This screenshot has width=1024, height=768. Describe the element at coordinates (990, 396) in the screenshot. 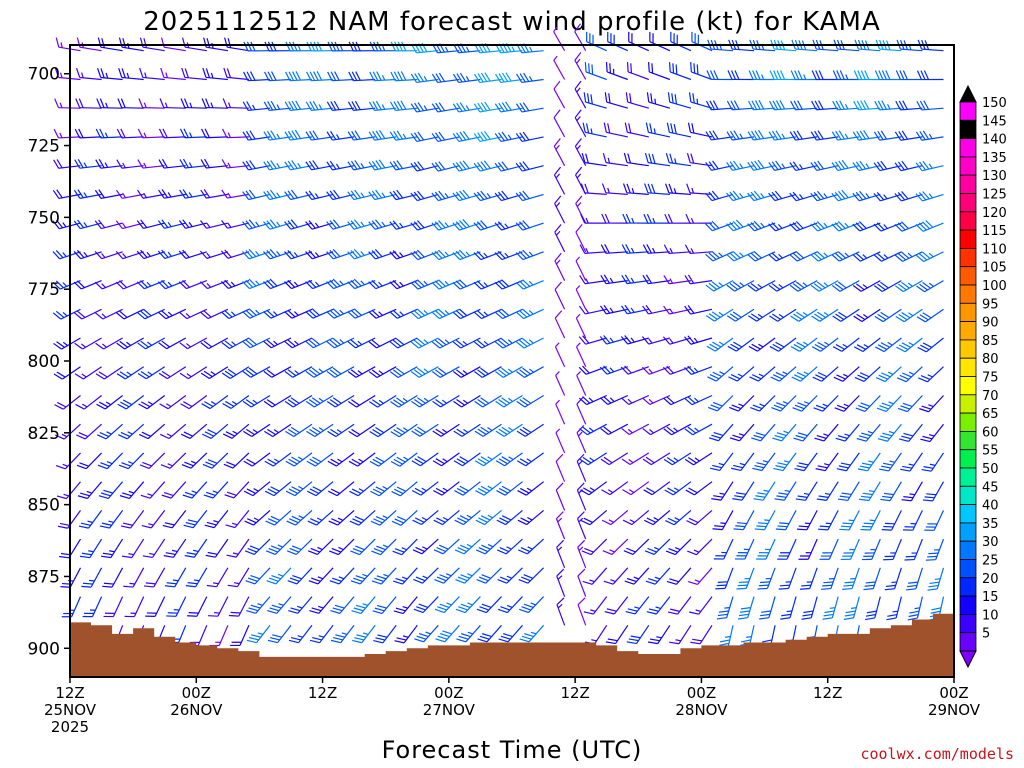

I see `colorbar-label: 70` at that location.